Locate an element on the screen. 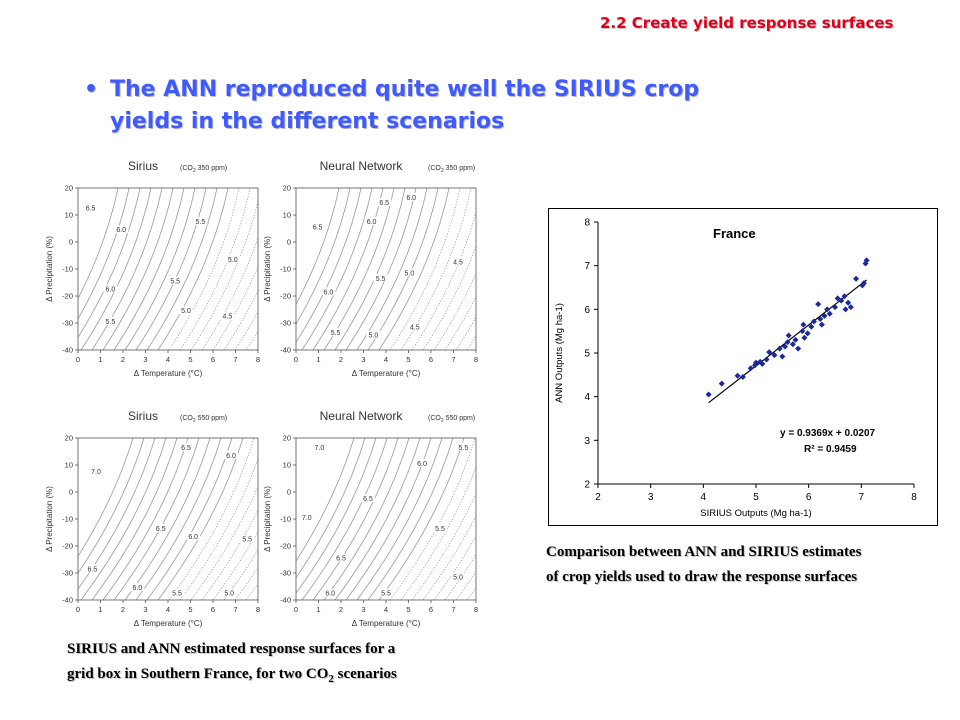 The image size is (960, 720). y-tick-label: -20 is located at coordinates (67, 546).